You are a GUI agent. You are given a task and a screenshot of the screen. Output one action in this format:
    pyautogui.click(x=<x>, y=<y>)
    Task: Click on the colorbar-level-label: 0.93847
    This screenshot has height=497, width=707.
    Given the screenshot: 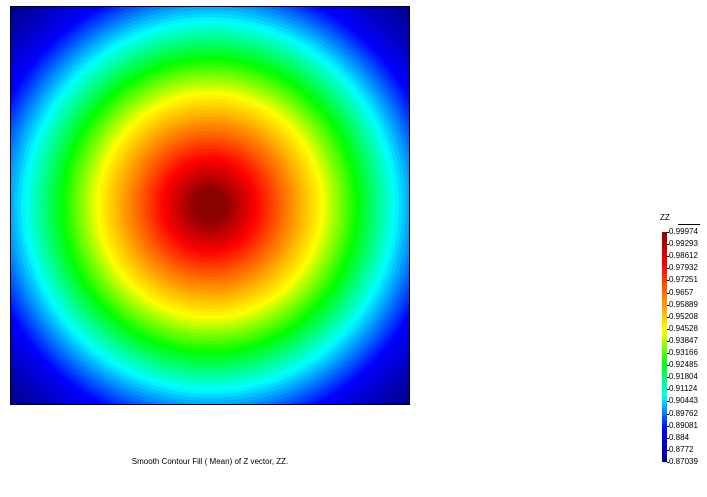 What is the action you would take?
    pyautogui.click(x=682, y=340)
    